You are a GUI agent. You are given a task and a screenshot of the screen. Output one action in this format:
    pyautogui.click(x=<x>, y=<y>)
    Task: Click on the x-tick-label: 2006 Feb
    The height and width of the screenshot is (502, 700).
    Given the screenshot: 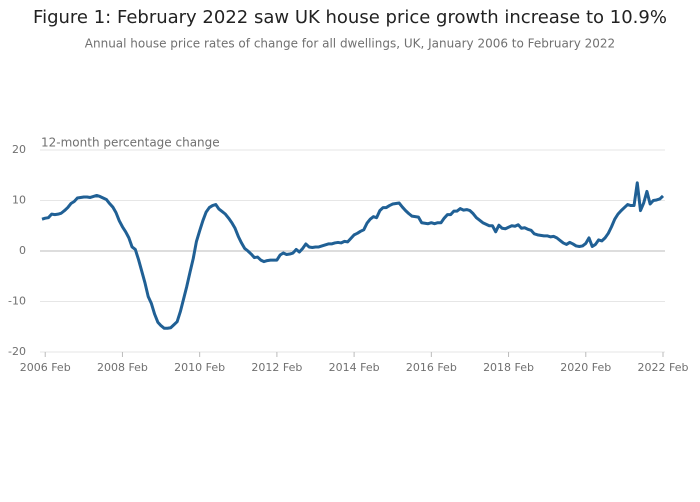 What is the action you would take?
    pyautogui.click(x=45, y=367)
    